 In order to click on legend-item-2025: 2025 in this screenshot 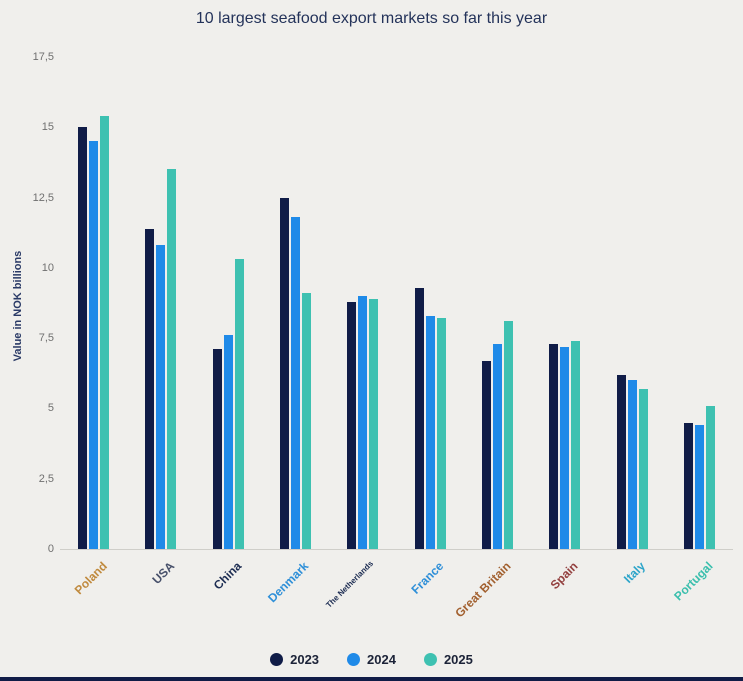, I will do `click(448, 659)`.